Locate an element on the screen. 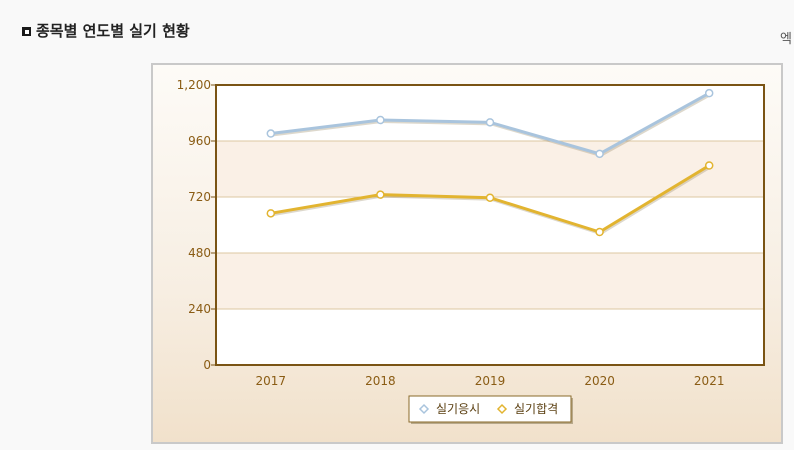  y-tick-label: 0 is located at coordinates (207, 365).